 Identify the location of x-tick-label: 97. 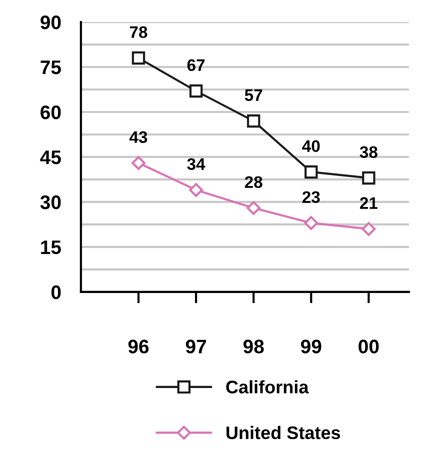
(196, 347).